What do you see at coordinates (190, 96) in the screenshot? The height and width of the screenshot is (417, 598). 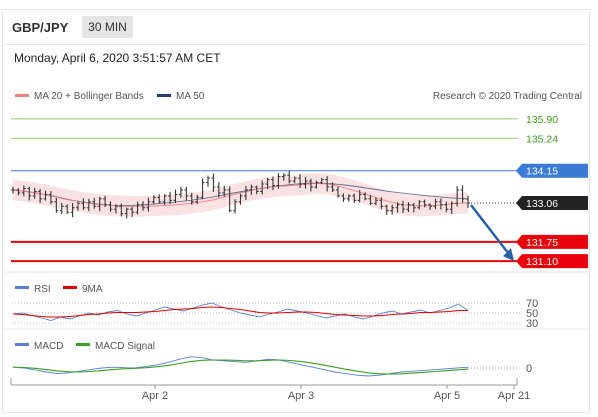 I see `legend-ma50-label: MA 50` at bounding box center [190, 96].